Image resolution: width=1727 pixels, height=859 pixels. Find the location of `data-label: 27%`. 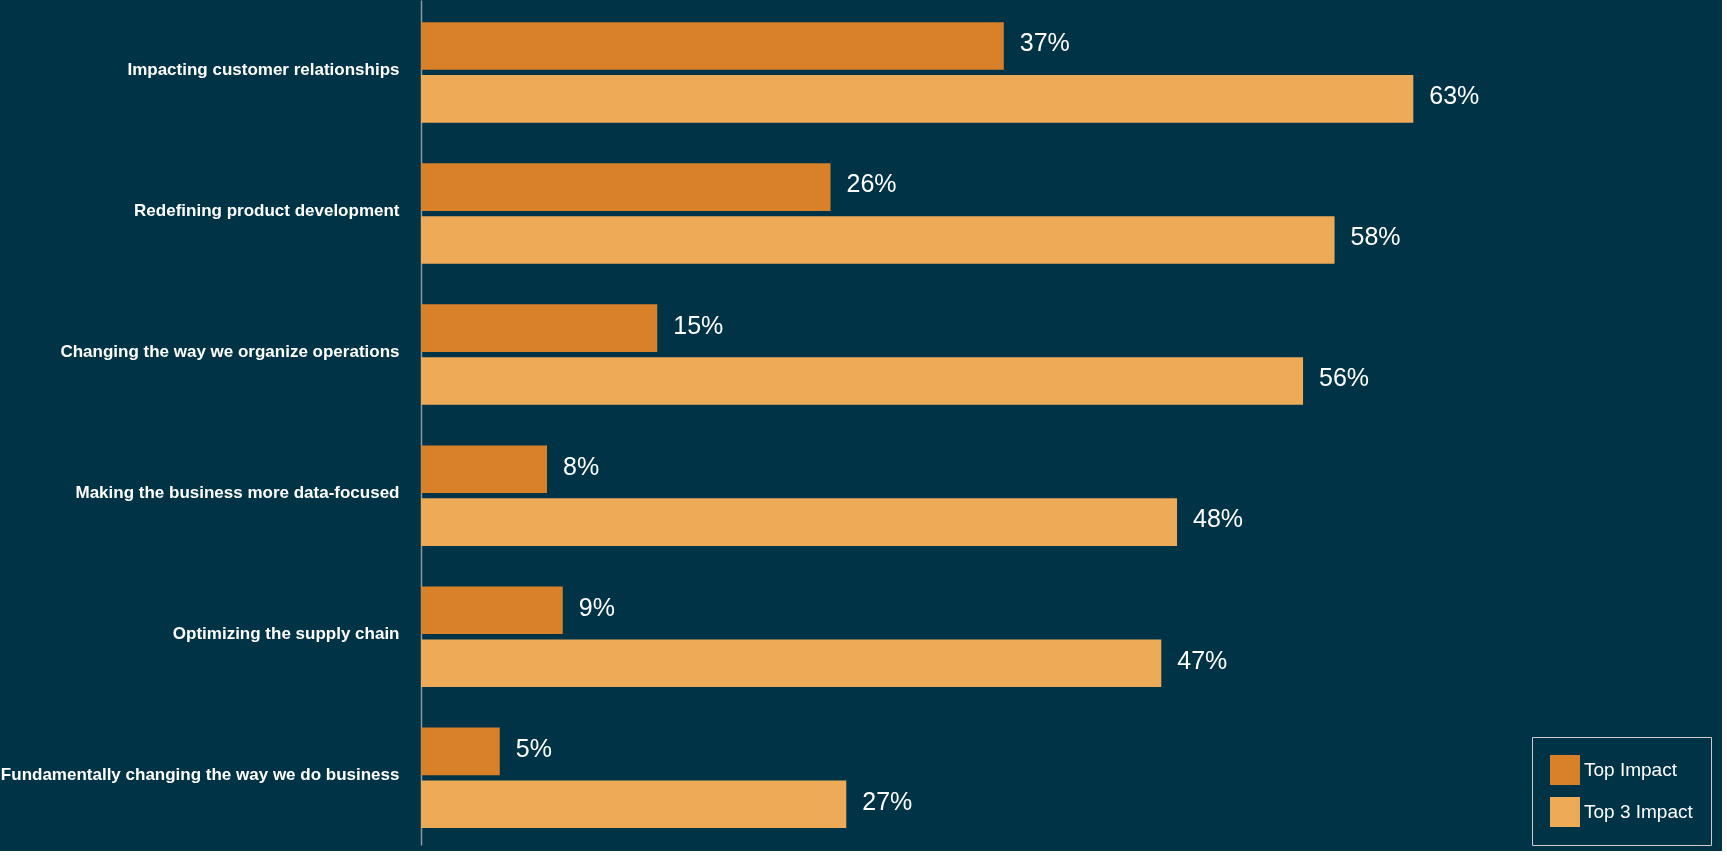

data-label: 27% is located at coordinates (887, 800).